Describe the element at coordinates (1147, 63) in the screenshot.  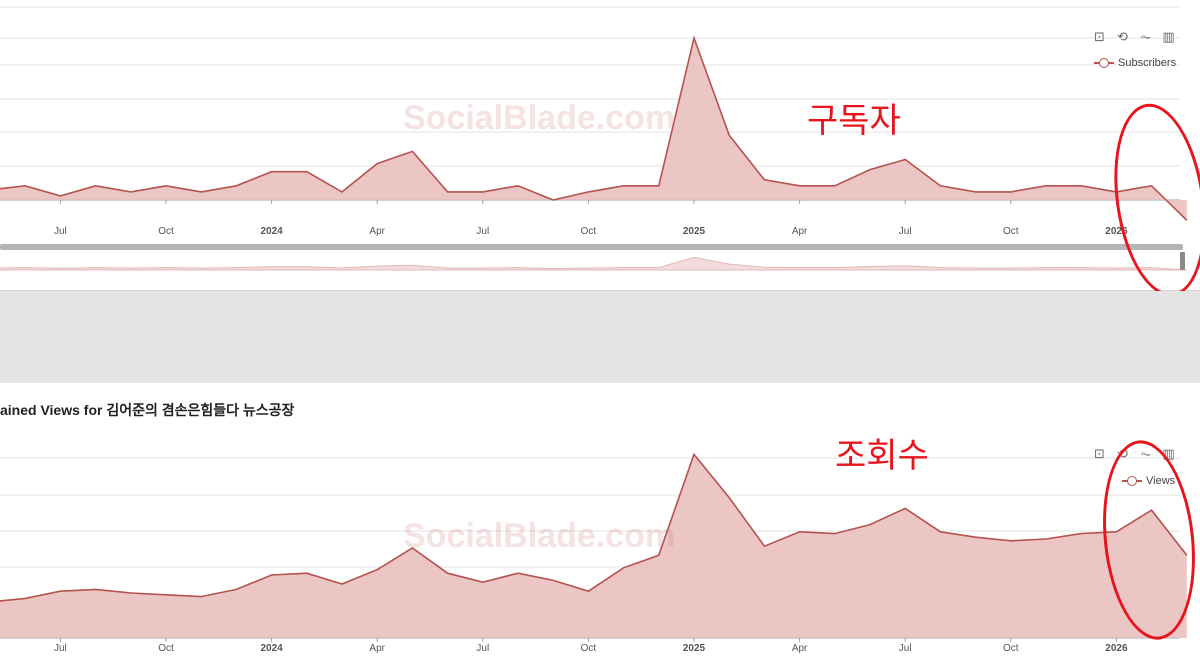
I see `legend-label: Subscribers` at that location.